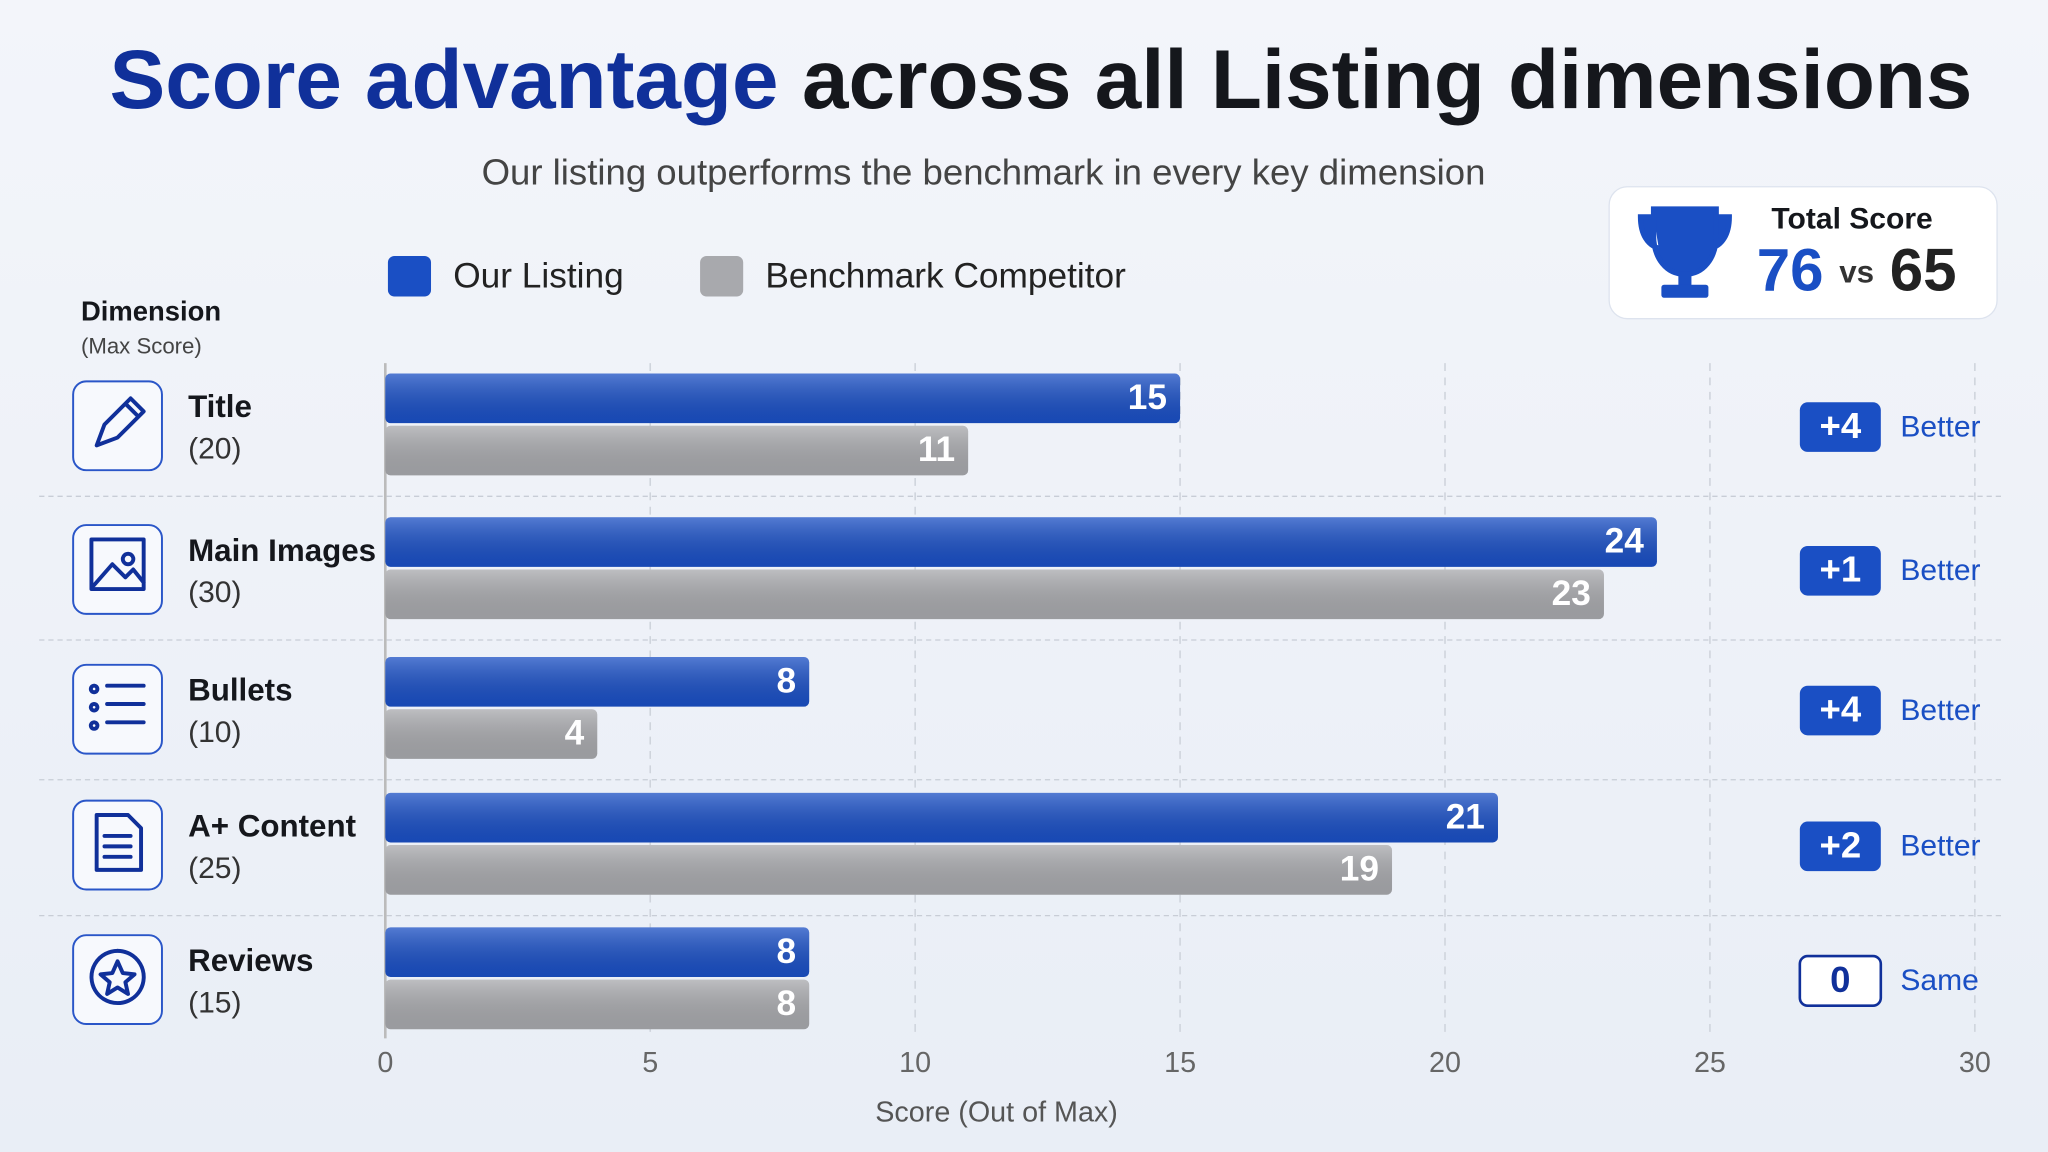 The image size is (2048, 1152). Describe the element at coordinates (444, 79) in the screenshot. I see `title-highlight: Score advantage` at that location.